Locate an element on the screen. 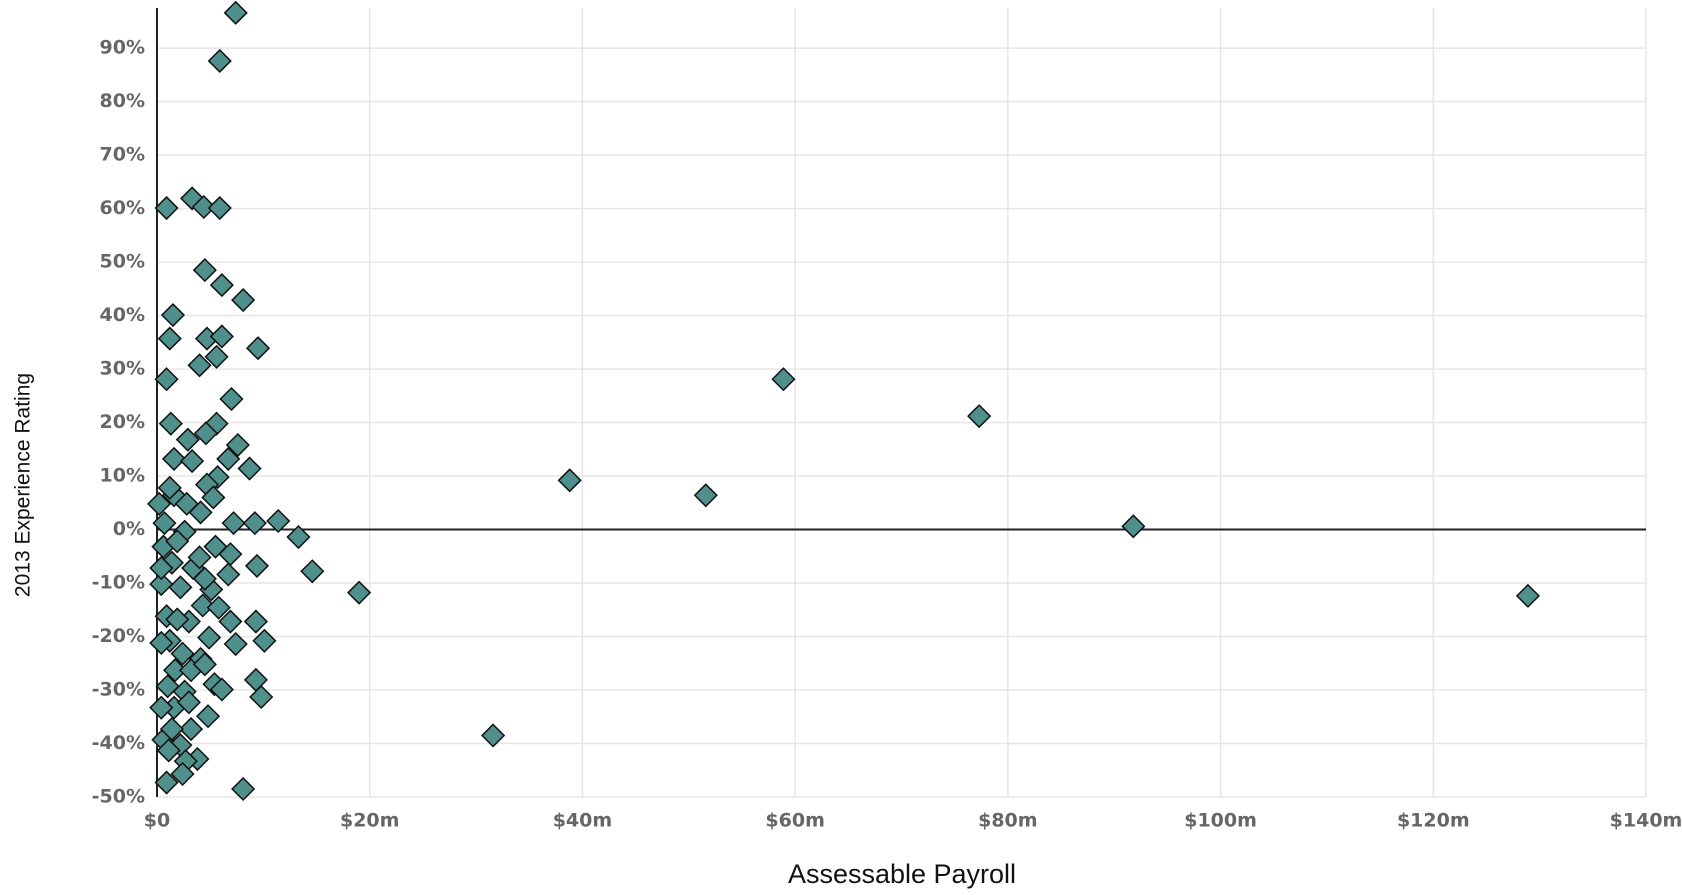 The width and height of the screenshot is (1682, 895). y-tick-label: 30% is located at coordinates (122, 369).